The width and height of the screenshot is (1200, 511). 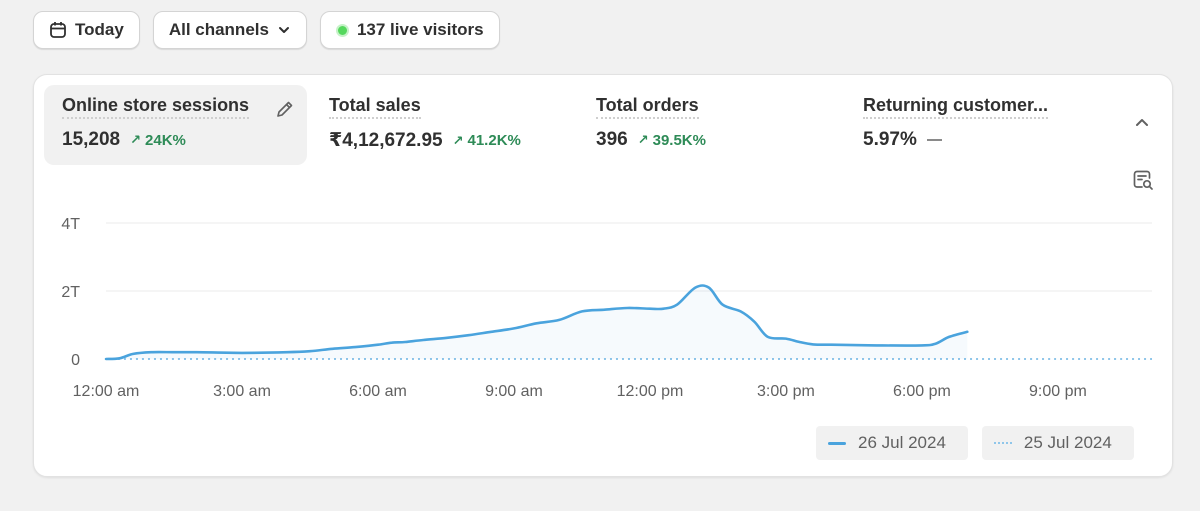 I want to click on series-area-current, so click(x=537, y=322).